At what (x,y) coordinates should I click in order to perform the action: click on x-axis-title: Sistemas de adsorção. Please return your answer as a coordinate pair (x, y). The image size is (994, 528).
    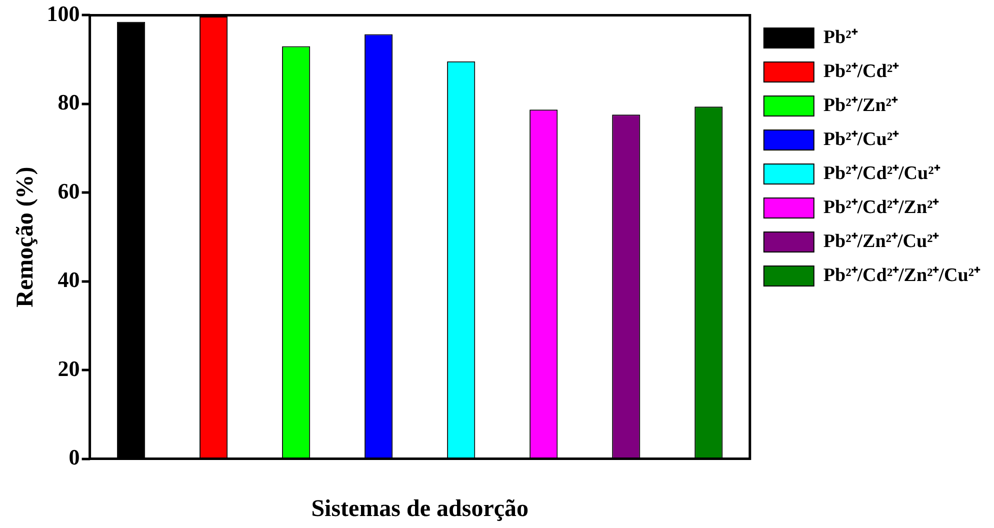
    Looking at the image, I should click on (420, 509).